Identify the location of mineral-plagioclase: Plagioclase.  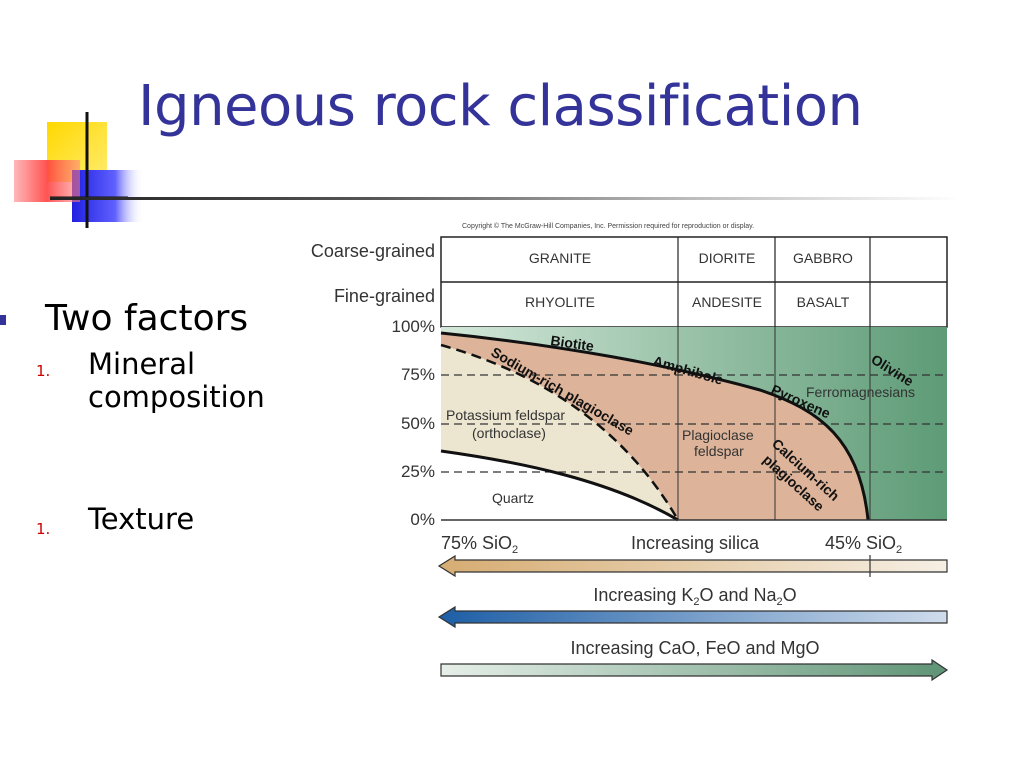
(718, 435).